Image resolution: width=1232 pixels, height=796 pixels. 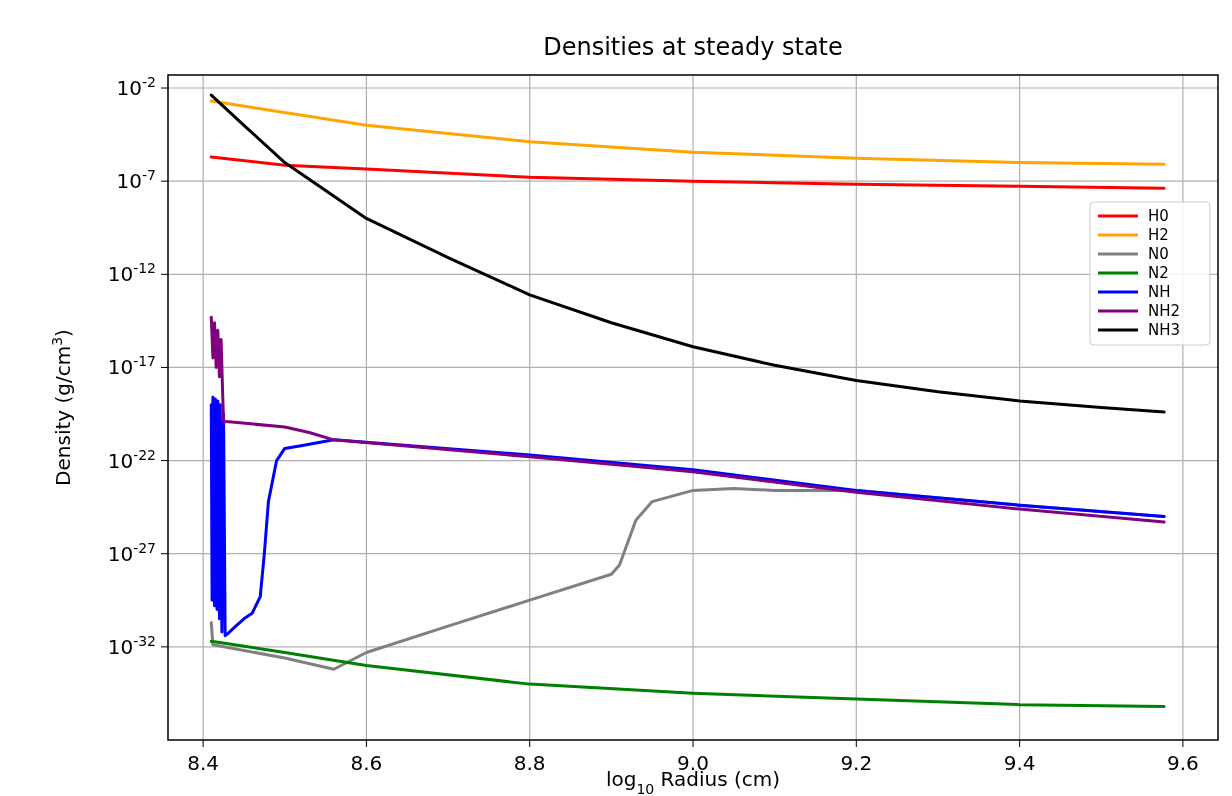 What do you see at coordinates (136, 180) in the screenshot?
I see `y-tick-label: 10$^{-7}$` at bounding box center [136, 180].